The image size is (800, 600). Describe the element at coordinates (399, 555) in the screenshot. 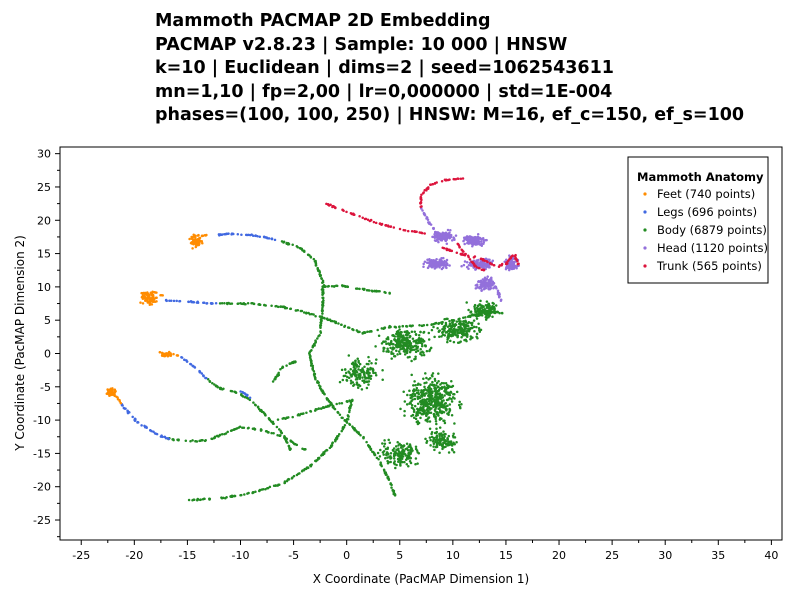

I see `x-tick-label: 5` at that location.